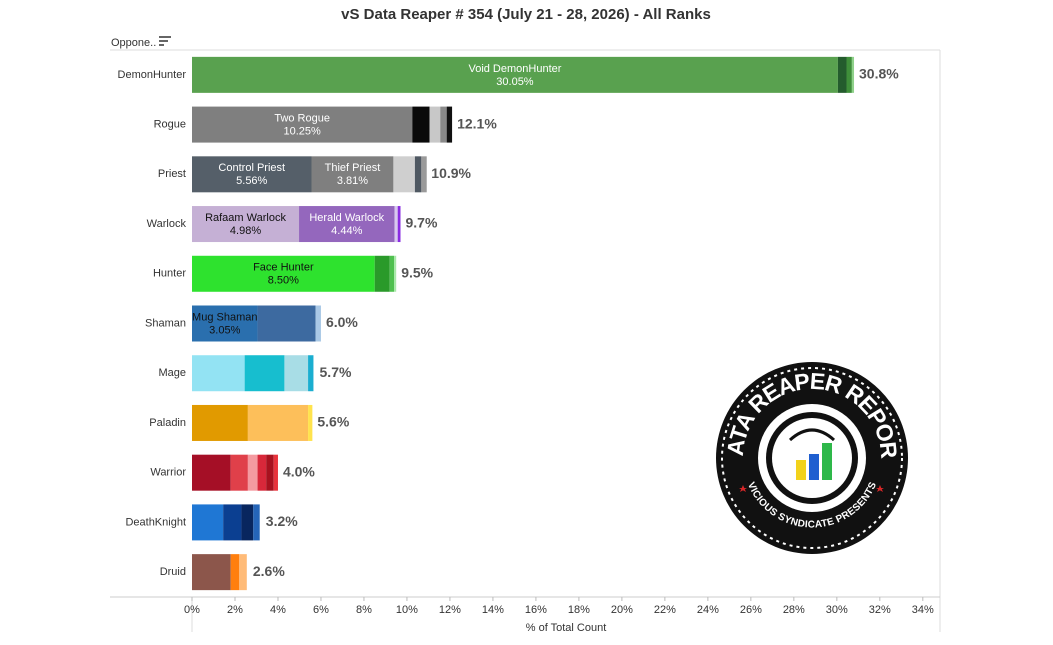  I want to click on total-label: 9.7%, so click(421, 223).